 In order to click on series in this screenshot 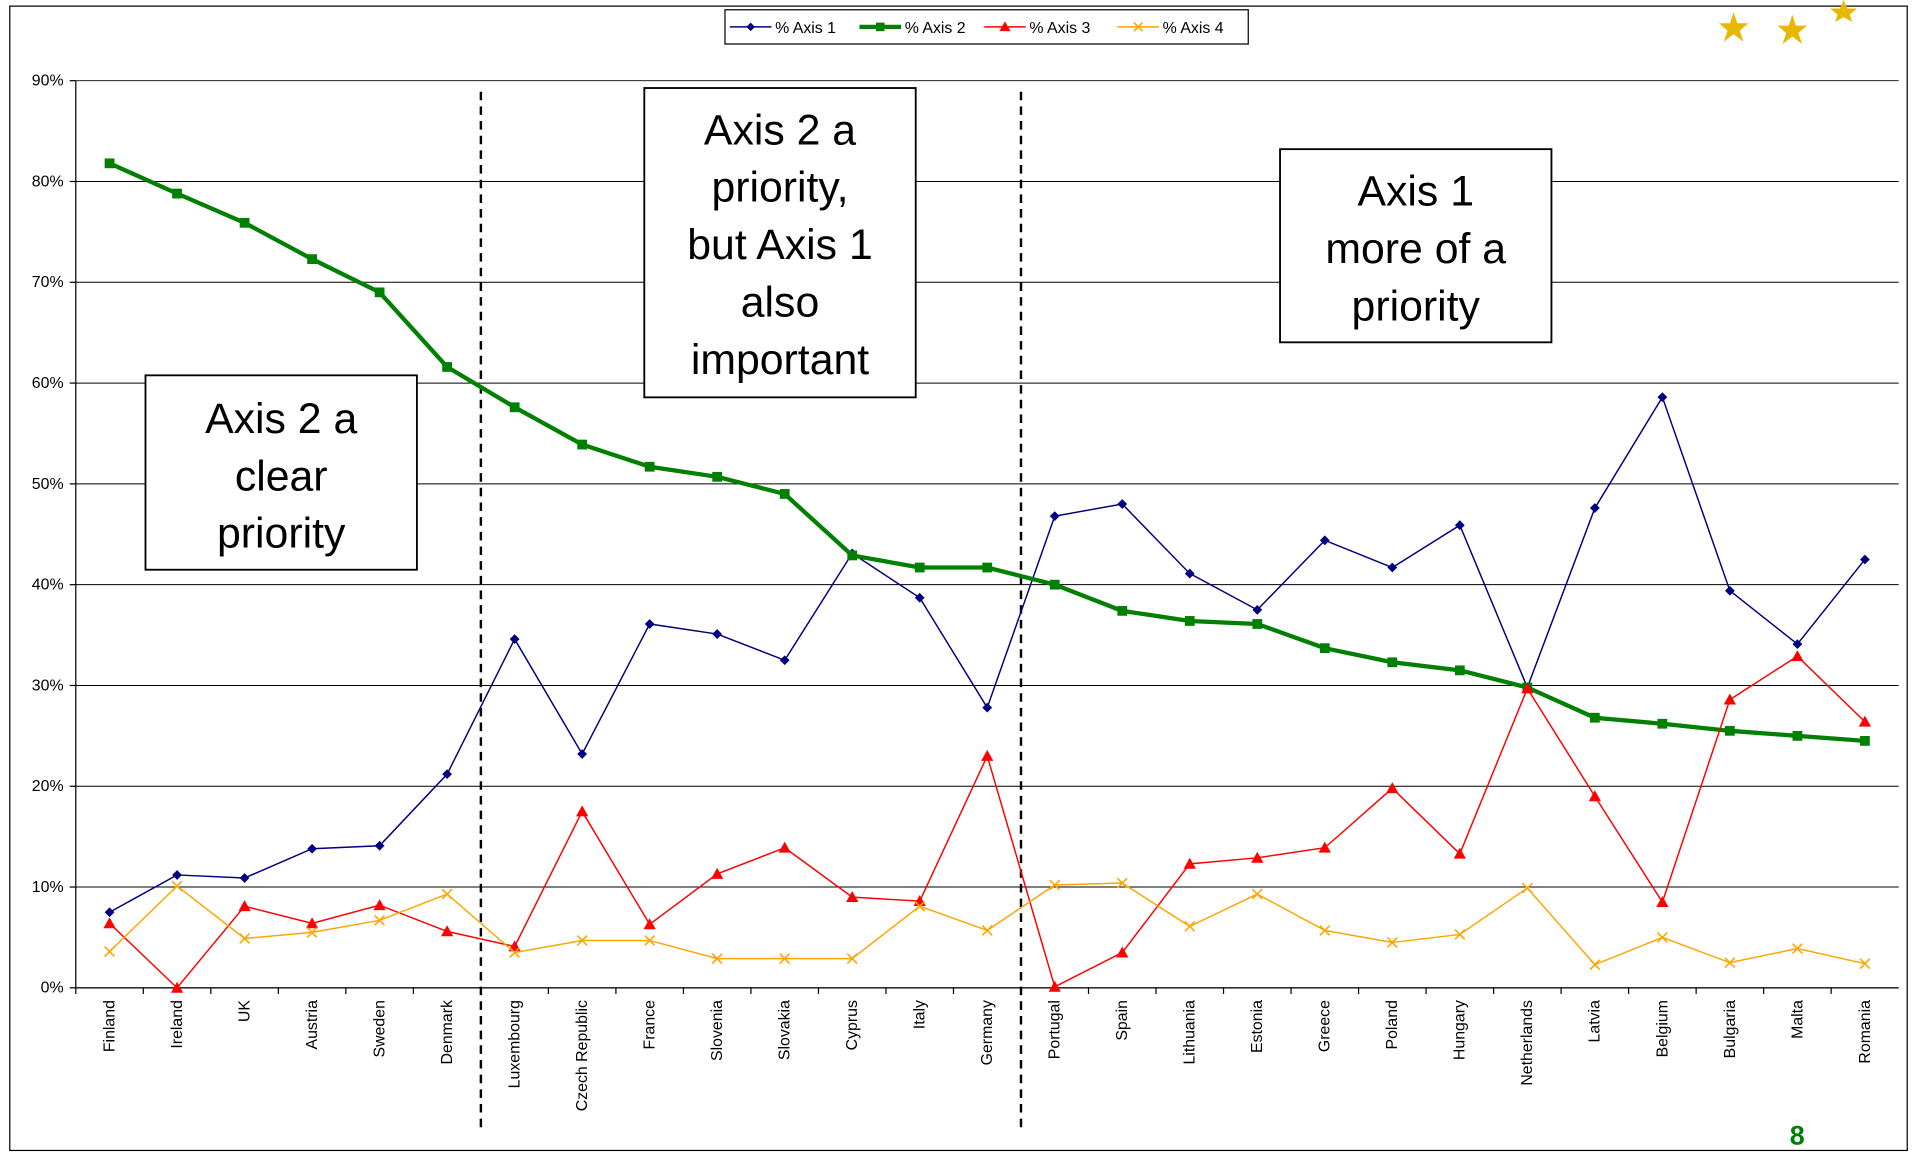, I will do `click(987, 924)`.